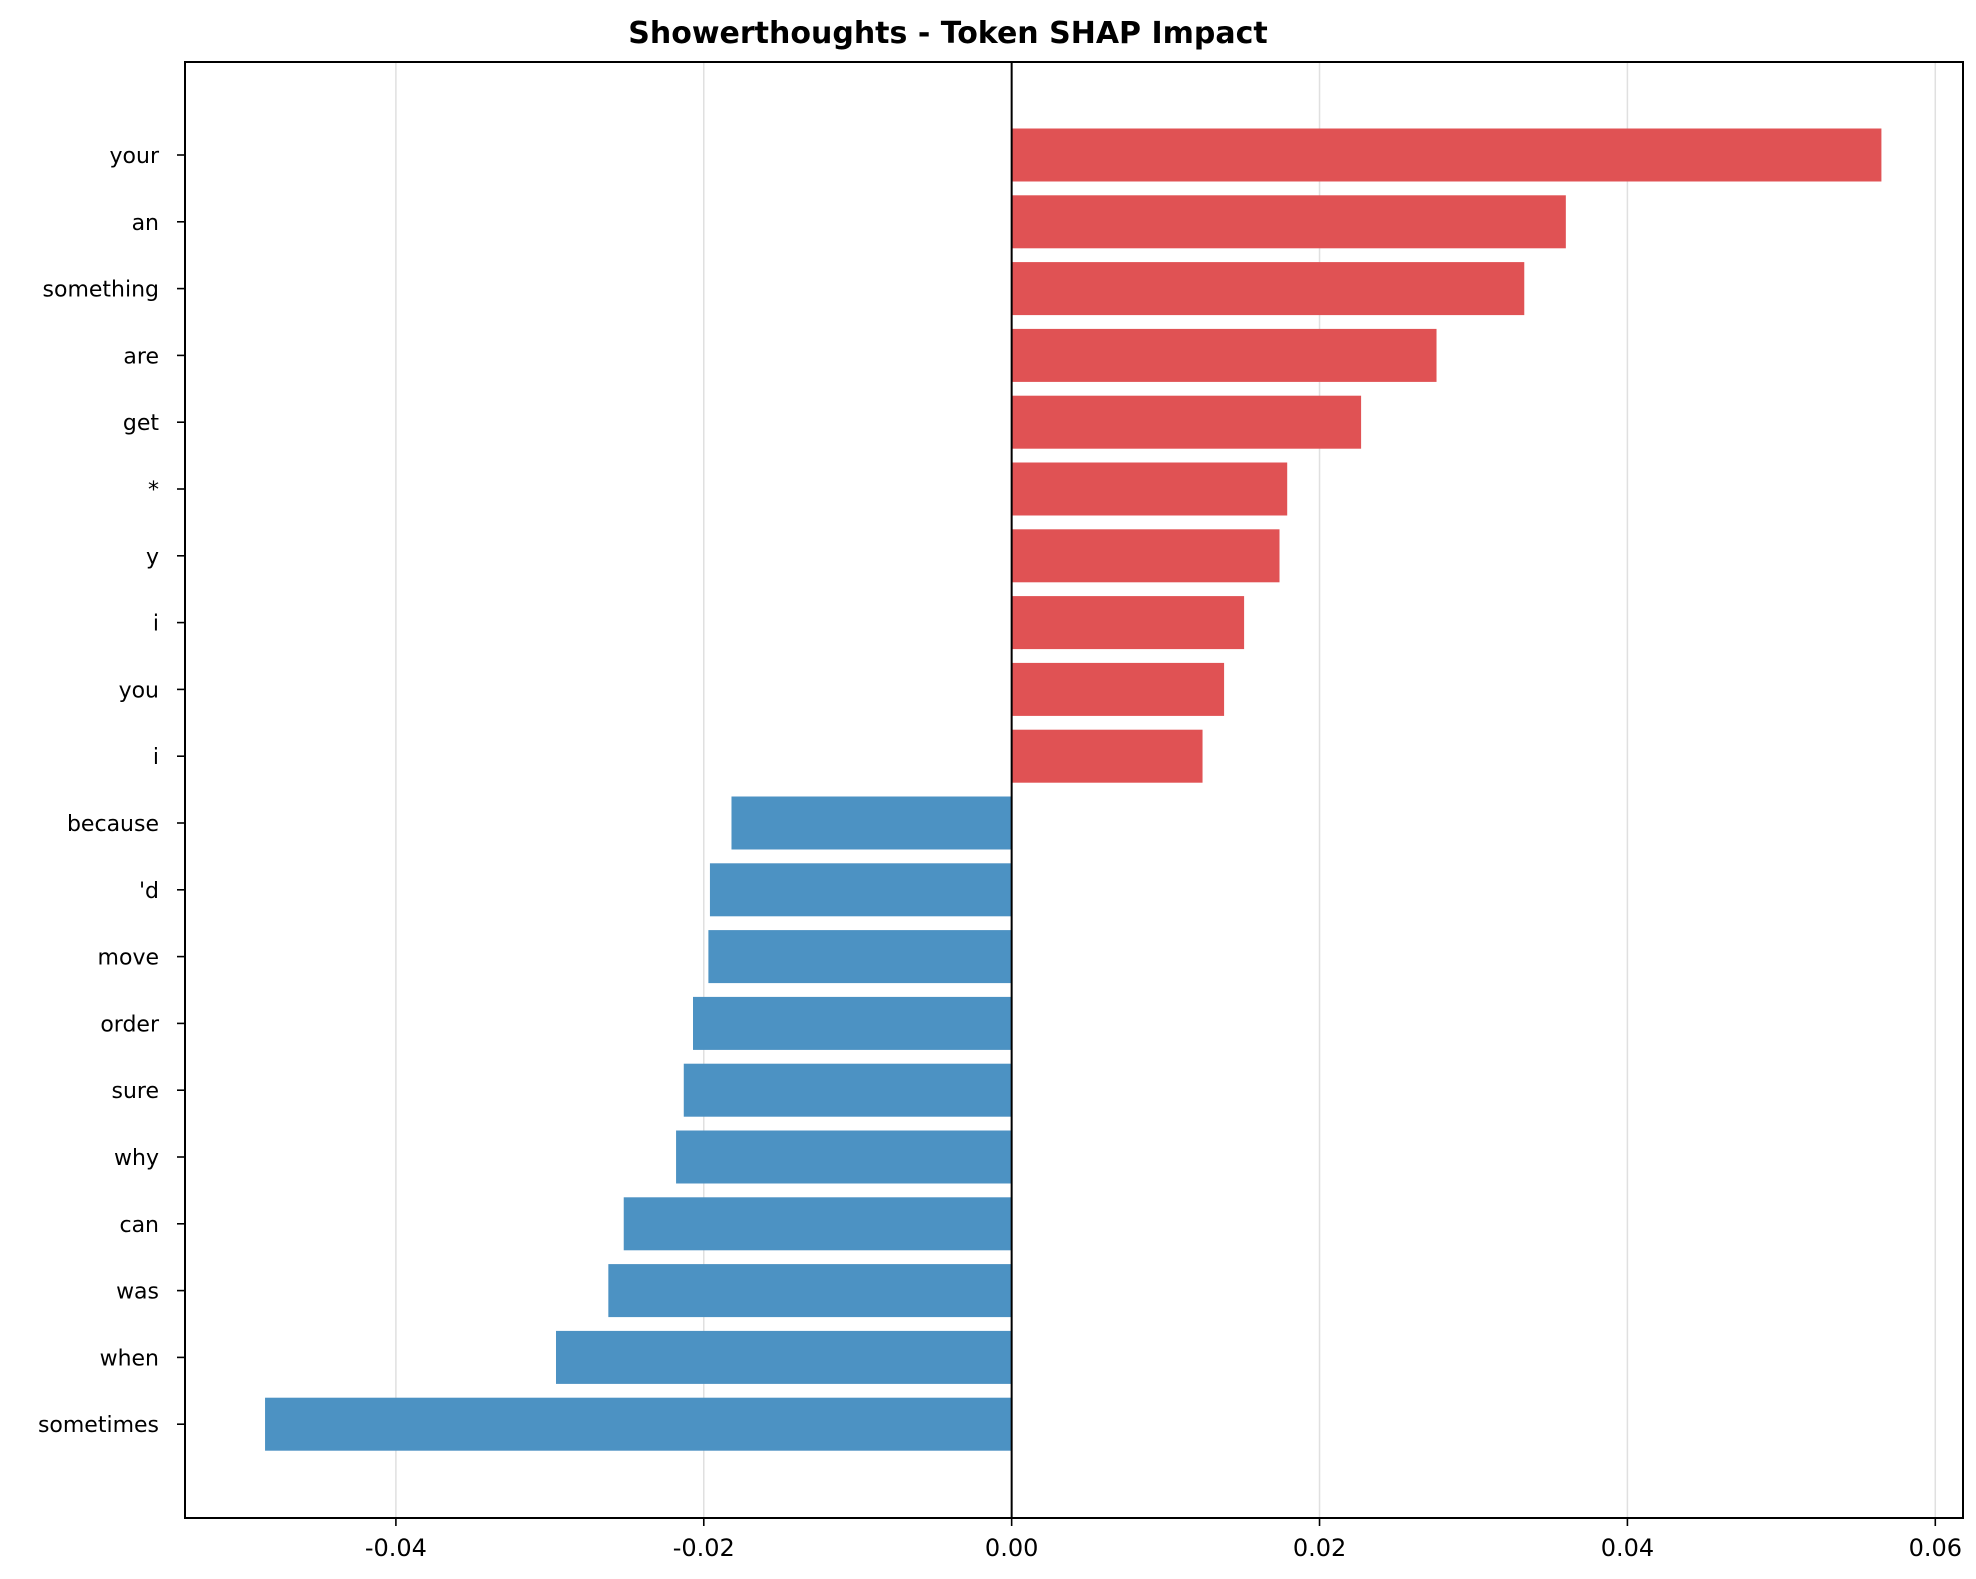 This screenshot has width=1976, height=1579. Describe the element at coordinates (704, 1548) in the screenshot. I see `x-tick-label: -0.02` at that location.